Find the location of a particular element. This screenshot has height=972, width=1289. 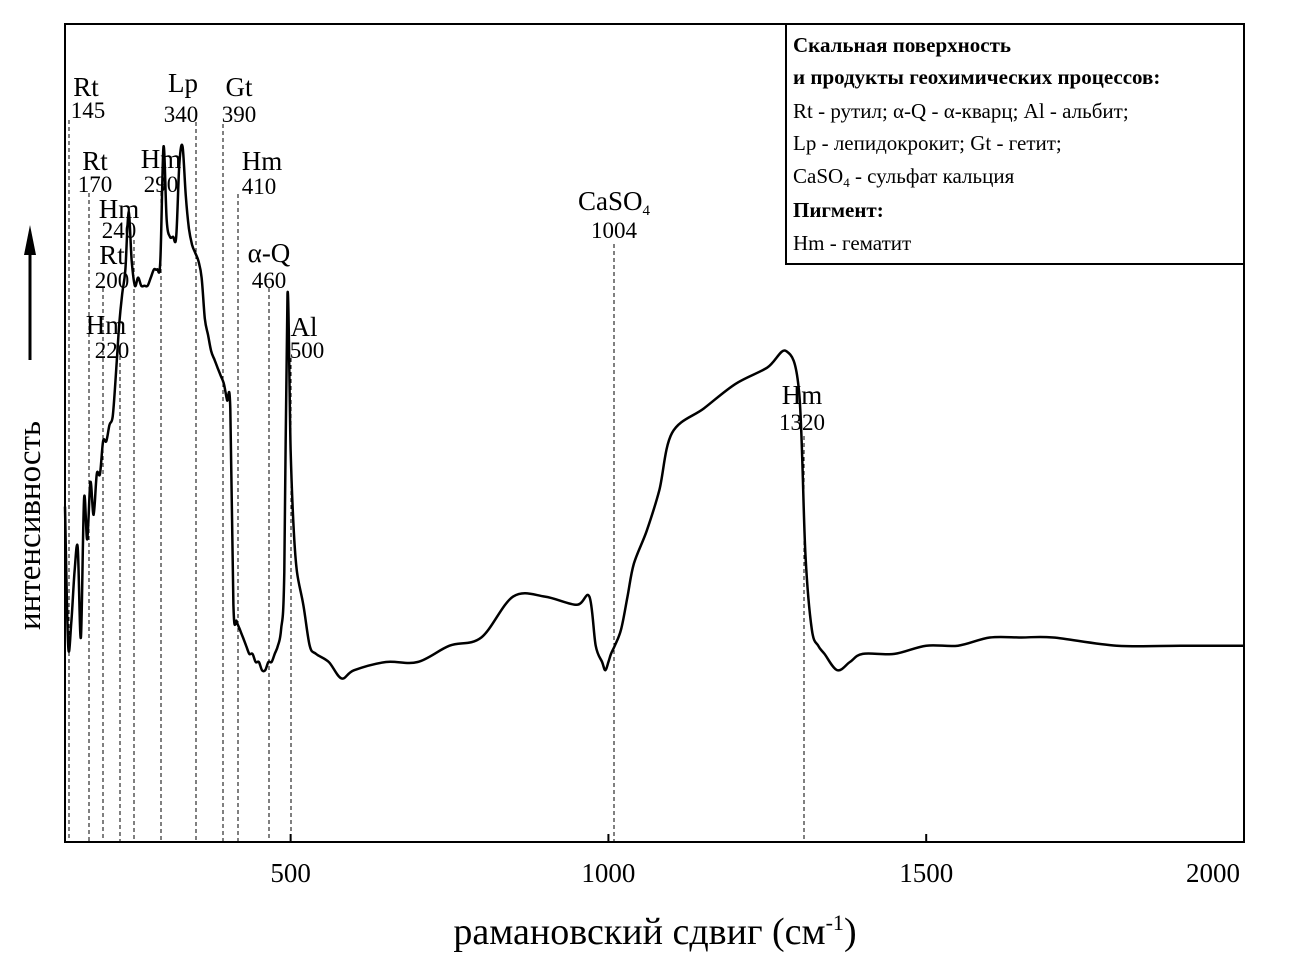

peak-position-label: 170 is located at coordinates (95, 184).